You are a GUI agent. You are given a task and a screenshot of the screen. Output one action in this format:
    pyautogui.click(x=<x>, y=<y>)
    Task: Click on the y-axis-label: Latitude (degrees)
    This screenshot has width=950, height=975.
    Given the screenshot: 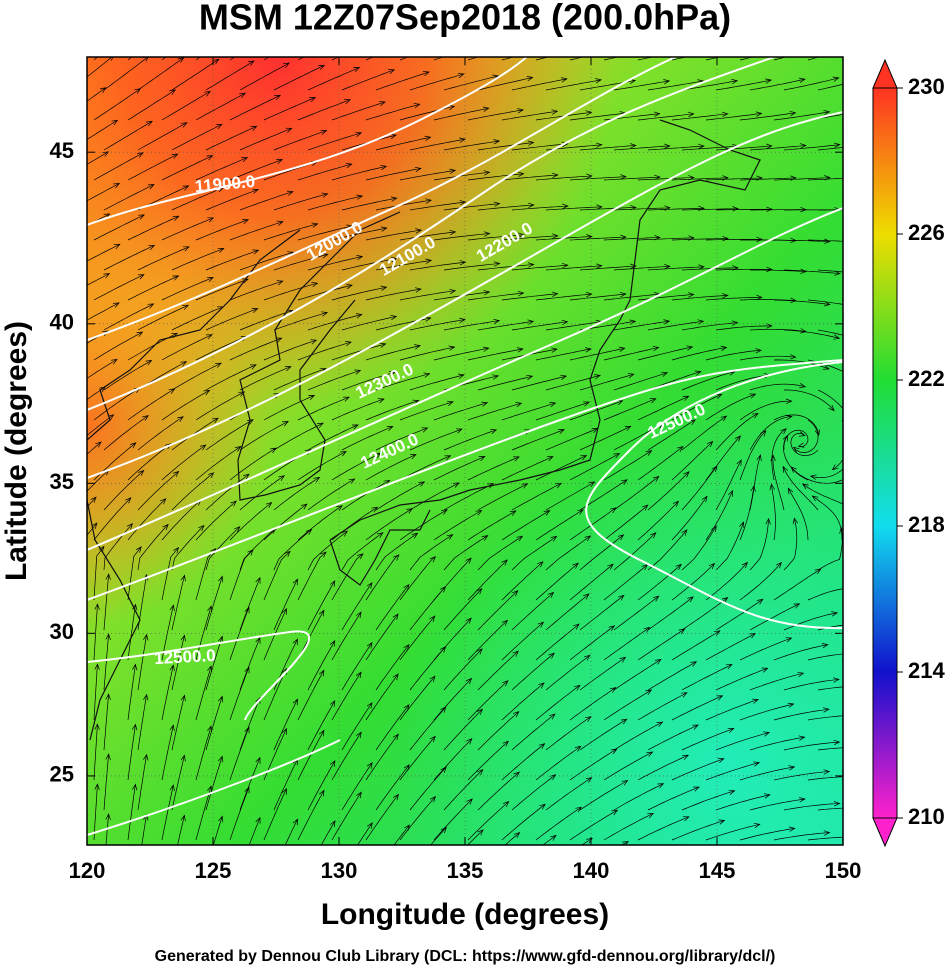 What is the action you would take?
    pyautogui.click(x=16, y=451)
    